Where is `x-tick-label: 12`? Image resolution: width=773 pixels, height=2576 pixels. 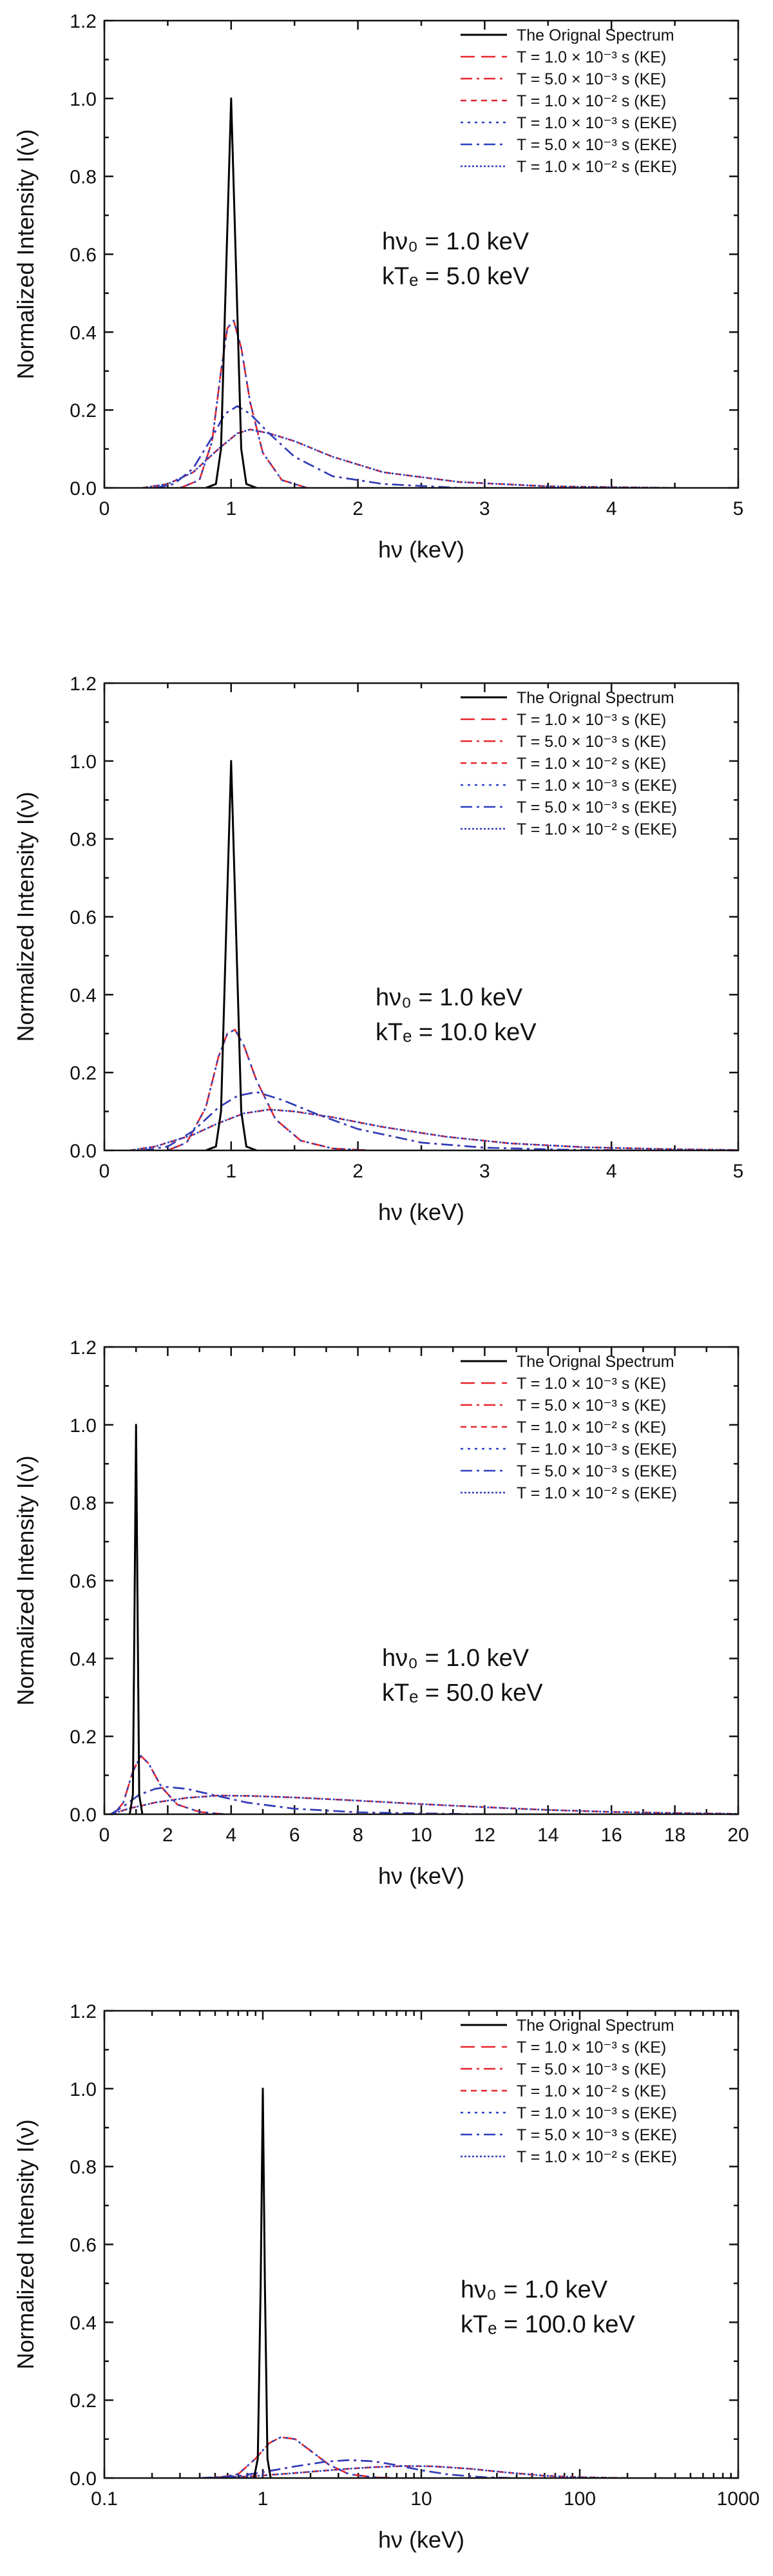
x-tick-label: 12 is located at coordinates (485, 1835).